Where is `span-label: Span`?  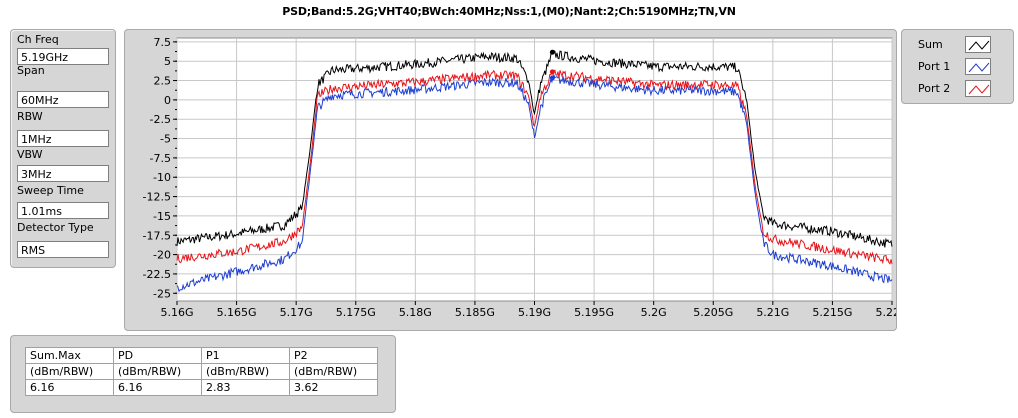
span-label: Span is located at coordinates (31, 70).